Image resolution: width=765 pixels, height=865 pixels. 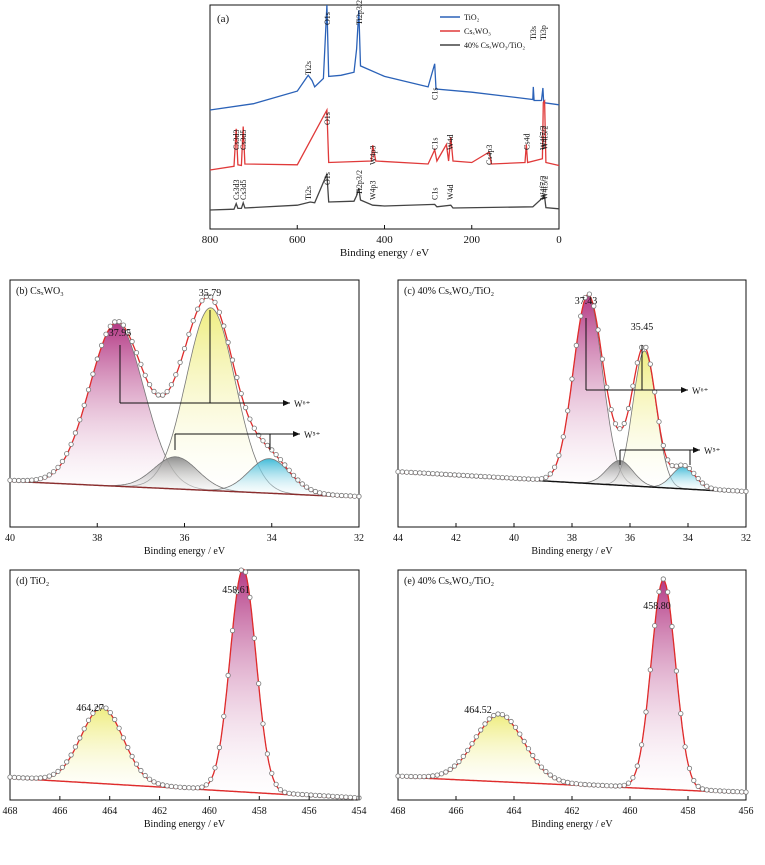 What do you see at coordinates (489, 155) in the screenshot?
I see `peak-annotation: Cs4p3` at bounding box center [489, 155].